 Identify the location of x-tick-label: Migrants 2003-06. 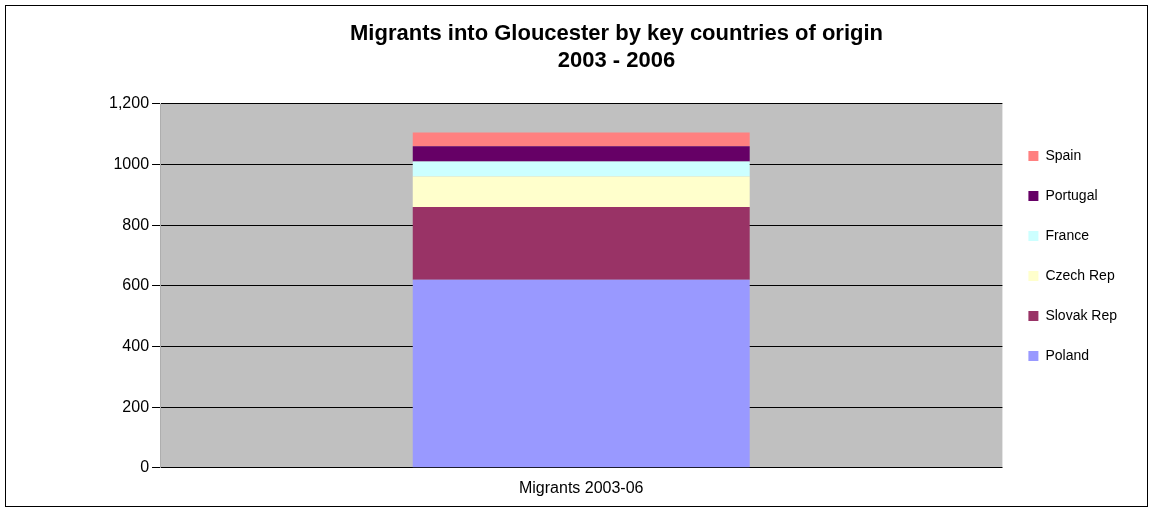
(581, 487).